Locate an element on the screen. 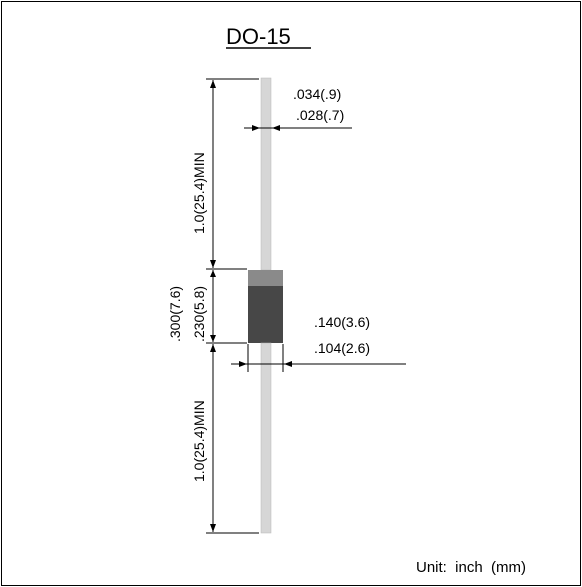 The height and width of the screenshot is (587, 582). cathode-band is located at coordinates (265, 278).